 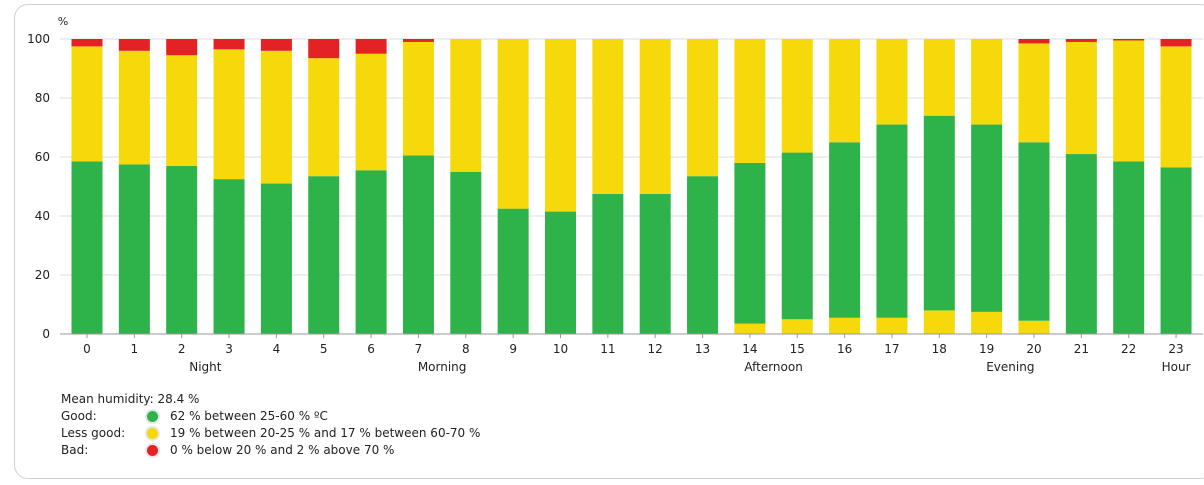 I want to click on x-tick-label: 16, so click(x=844, y=349).